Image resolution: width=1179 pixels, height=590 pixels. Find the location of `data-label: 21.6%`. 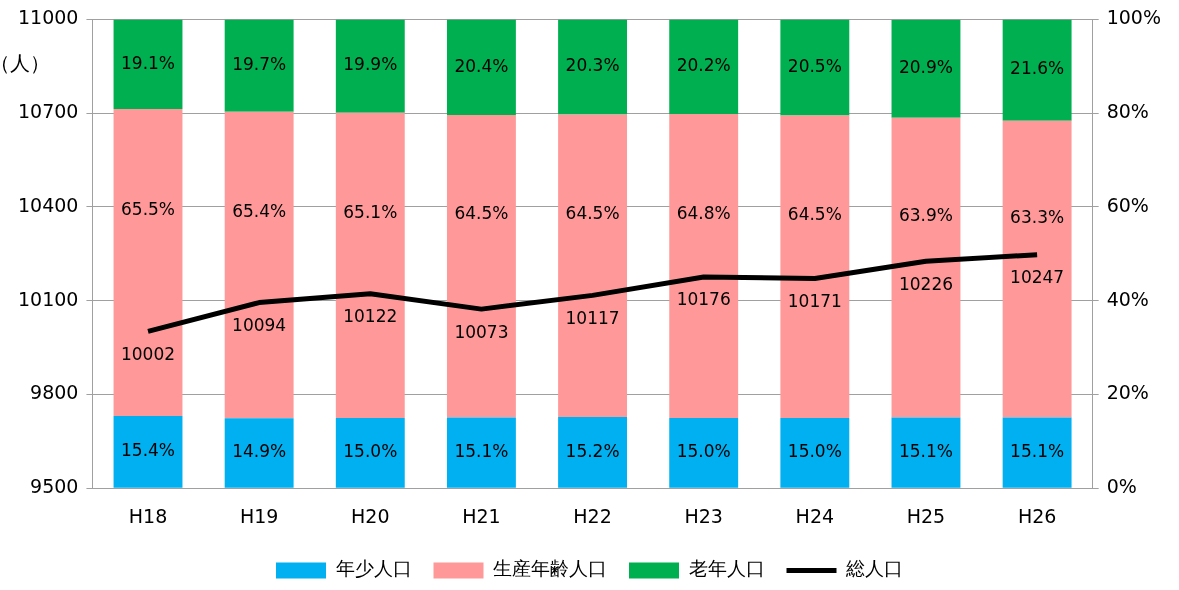

data-label: 21.6% is located at coordinates (1037, 68).